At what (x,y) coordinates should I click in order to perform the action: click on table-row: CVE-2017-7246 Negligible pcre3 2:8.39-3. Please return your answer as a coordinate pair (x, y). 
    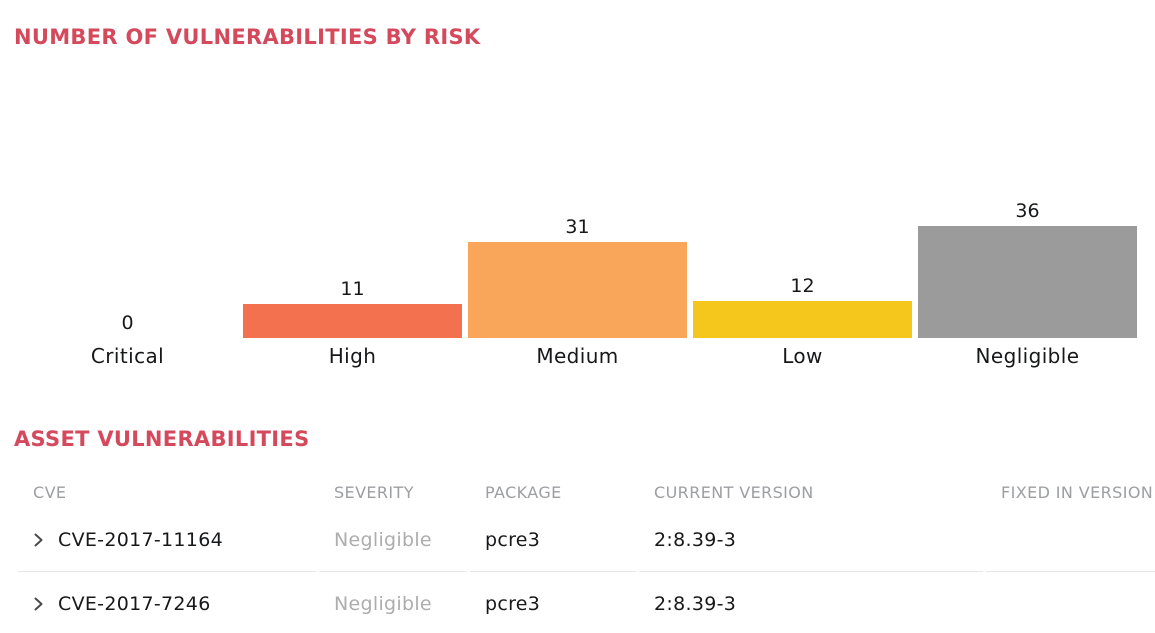
    Looking at the image, I should click on (586, 602).